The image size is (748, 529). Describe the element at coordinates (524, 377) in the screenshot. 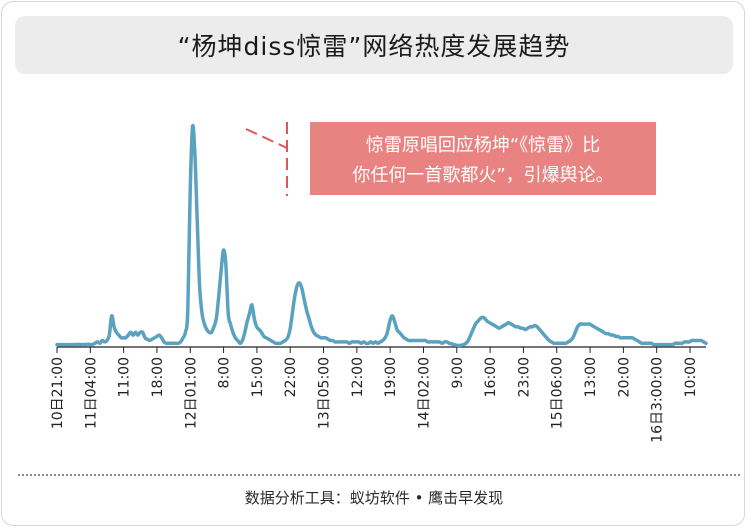

I see `x-tick-label: 23:00` at that location.